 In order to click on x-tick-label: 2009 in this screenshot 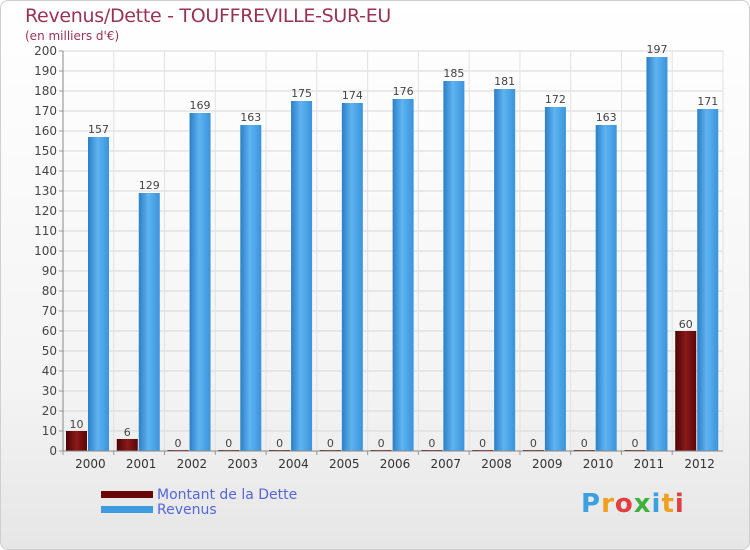, I will do `click(547, 464)`.